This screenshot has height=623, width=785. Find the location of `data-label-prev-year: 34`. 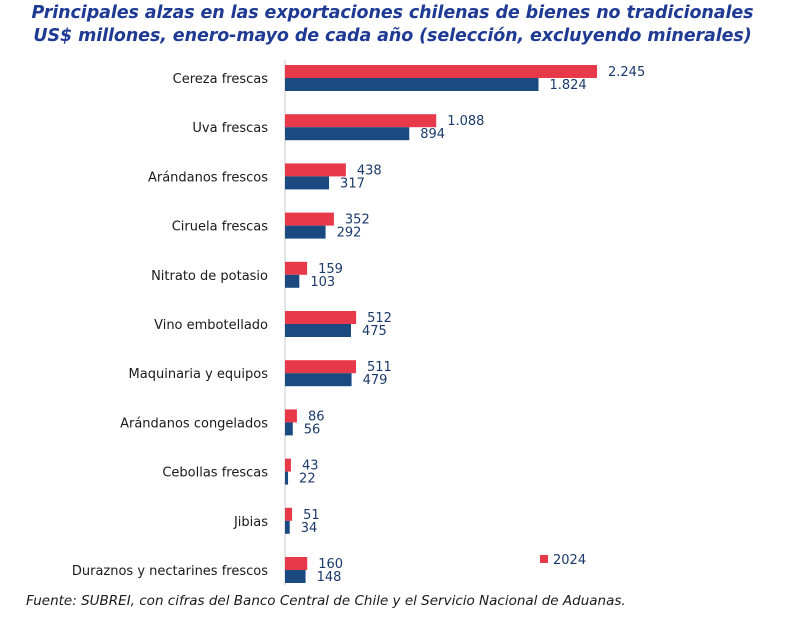

data-label-prev-year: 34 is located at coordinates (309, 528).